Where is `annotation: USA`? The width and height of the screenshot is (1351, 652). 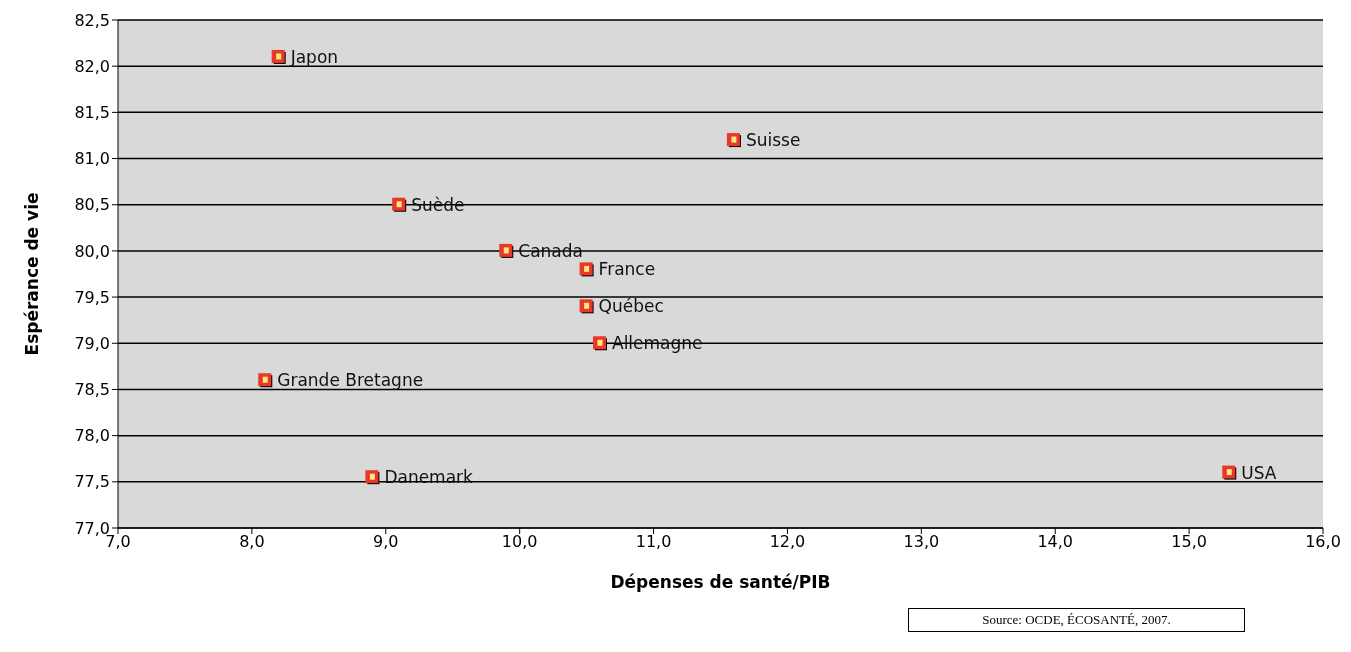 annotation: USA is located at coordinates (1259, 472).